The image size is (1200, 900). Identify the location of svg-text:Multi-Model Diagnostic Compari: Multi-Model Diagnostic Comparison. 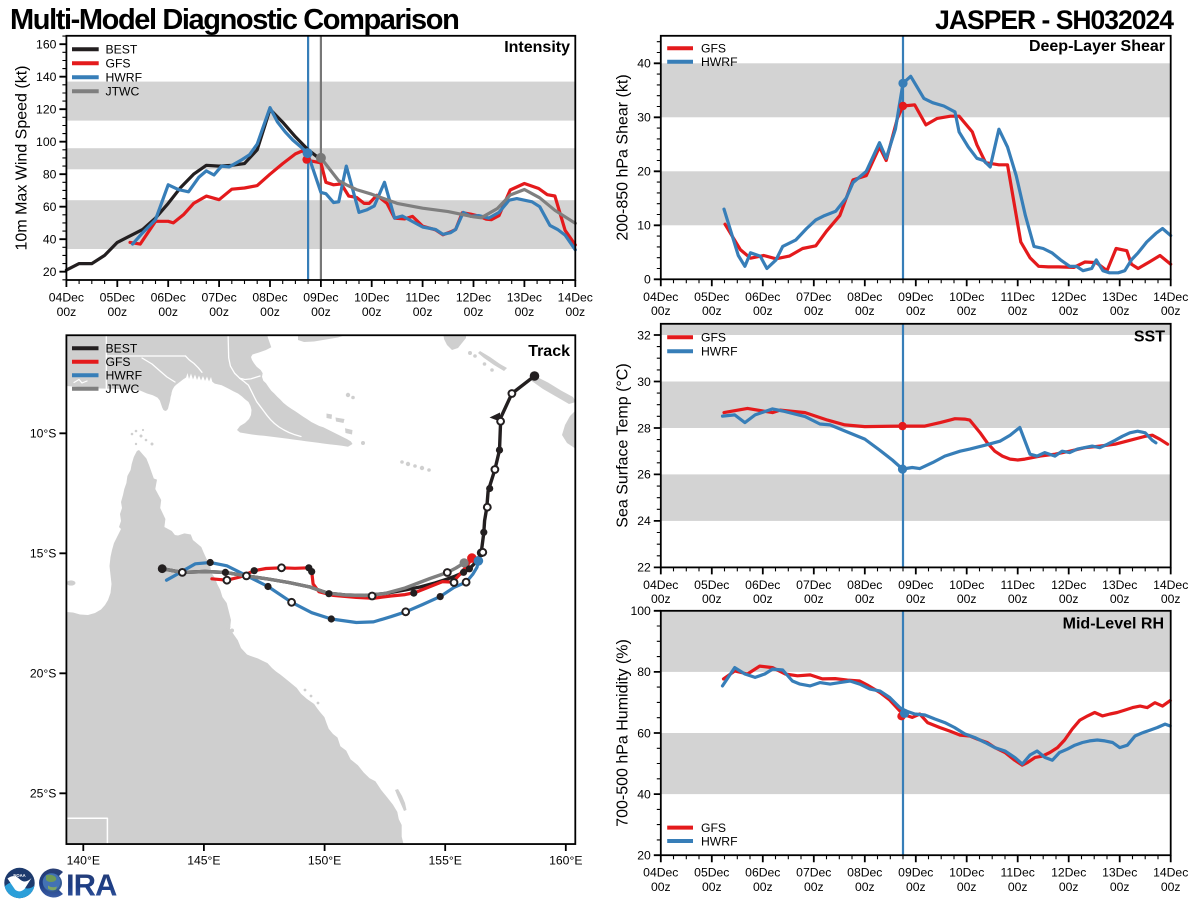
(234, 20).